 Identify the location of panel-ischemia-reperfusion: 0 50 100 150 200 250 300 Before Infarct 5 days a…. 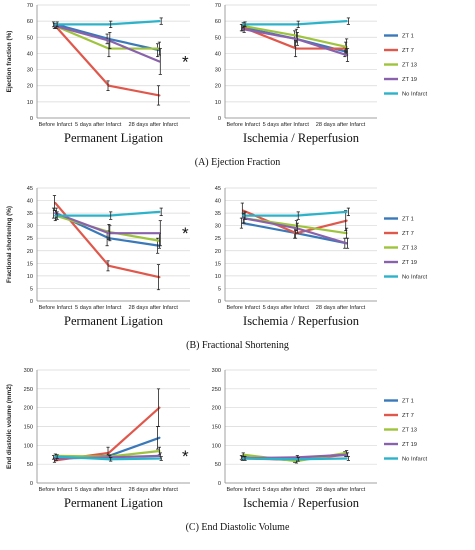
(294, 439).